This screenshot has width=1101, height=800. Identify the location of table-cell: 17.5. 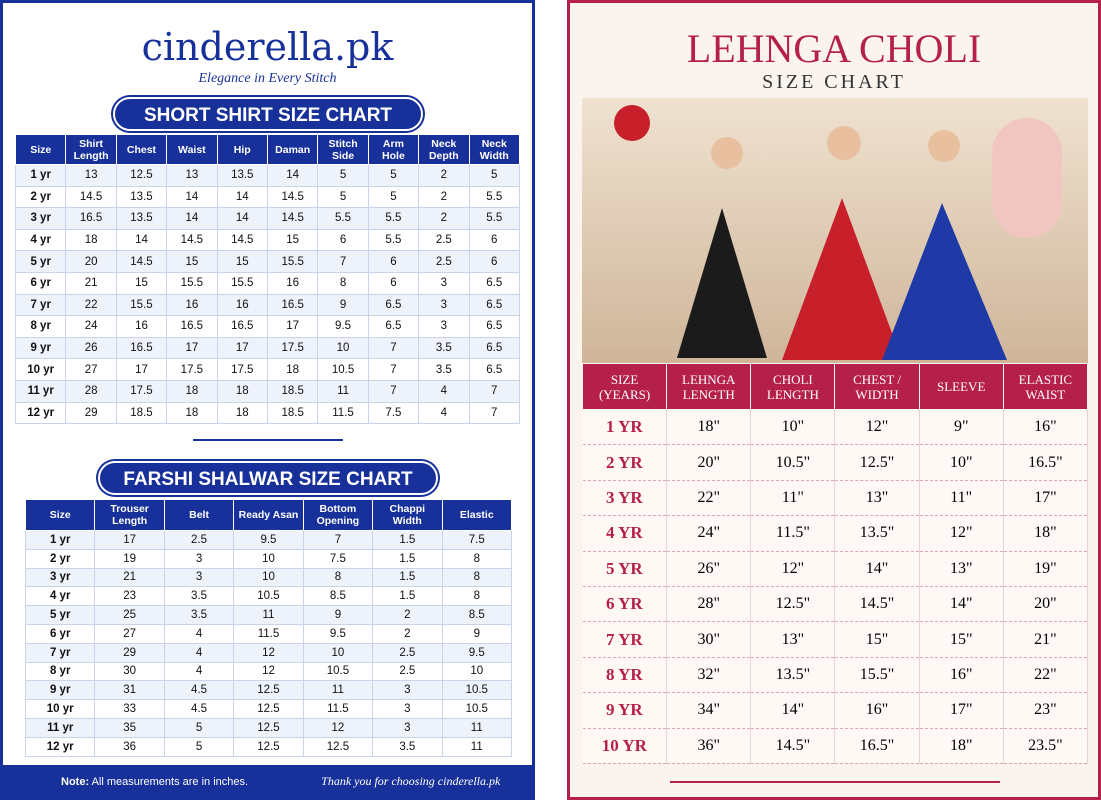
(292, 348).